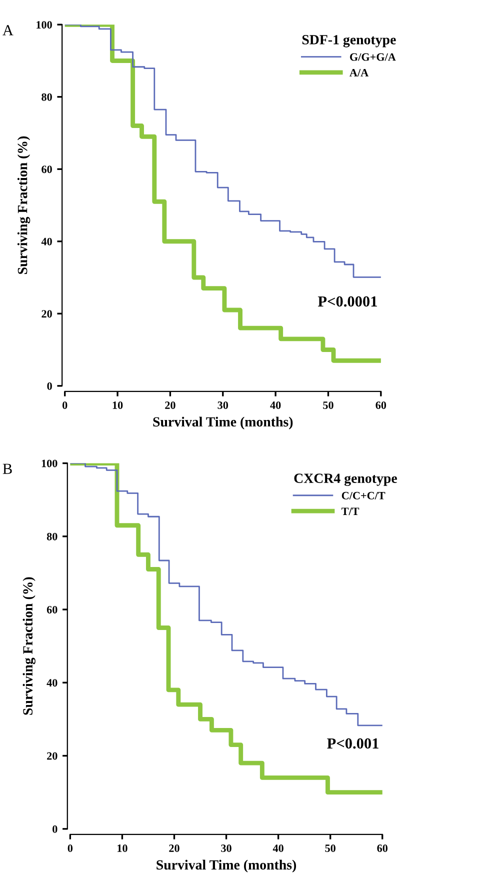  I want to click on legend-label: C/C+C/T, so click(364, 496).